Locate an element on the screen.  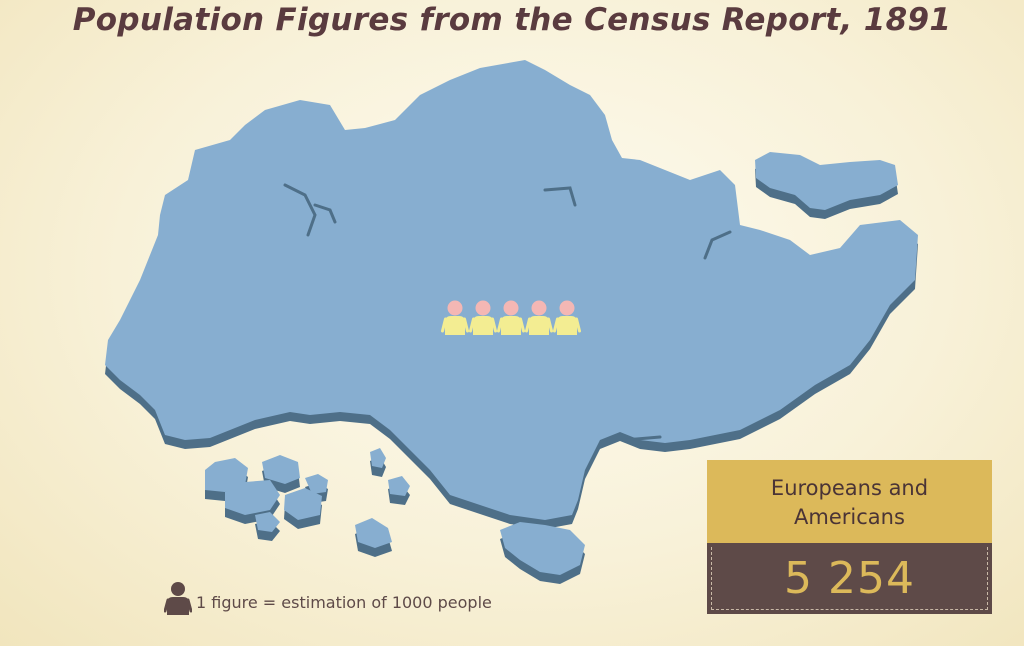
stat-label: Europeans and Americans is located at coordinates (849, 502).